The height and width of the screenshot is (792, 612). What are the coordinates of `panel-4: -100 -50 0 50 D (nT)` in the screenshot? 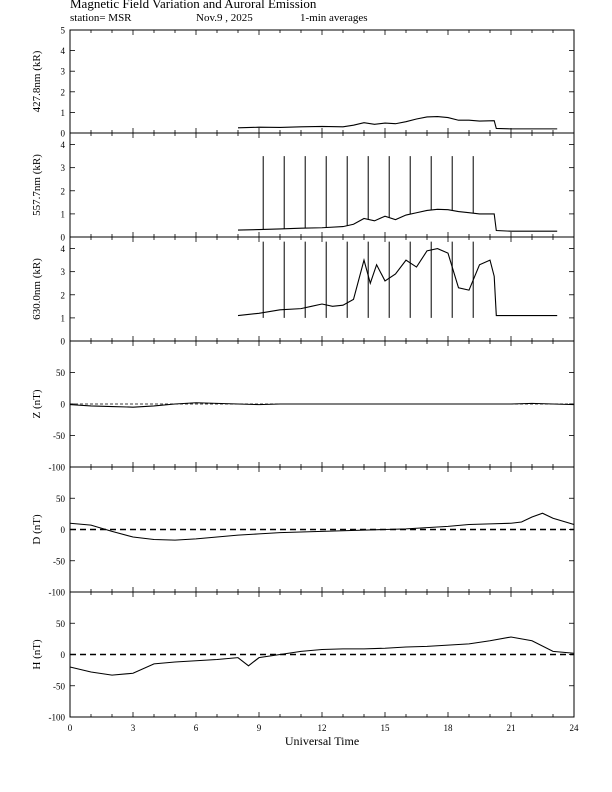 It's located at (303, 532).